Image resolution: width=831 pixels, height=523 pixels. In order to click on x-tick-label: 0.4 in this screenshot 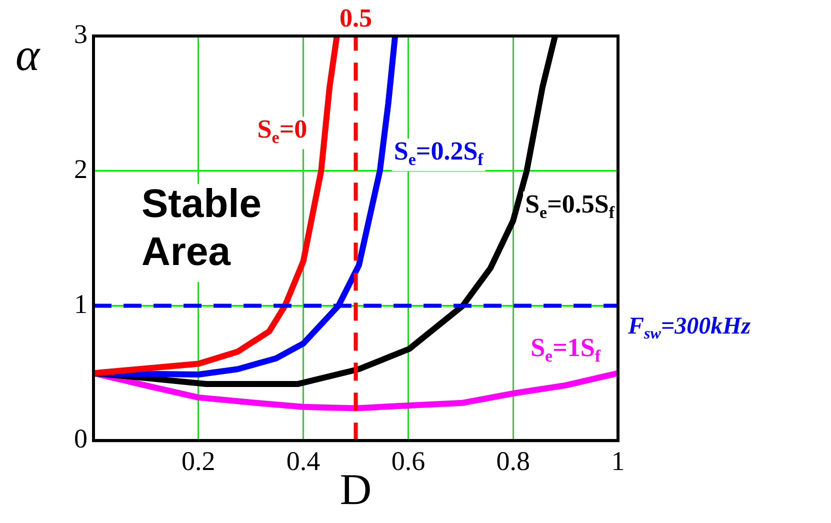, I will do `click(303, 461)`.